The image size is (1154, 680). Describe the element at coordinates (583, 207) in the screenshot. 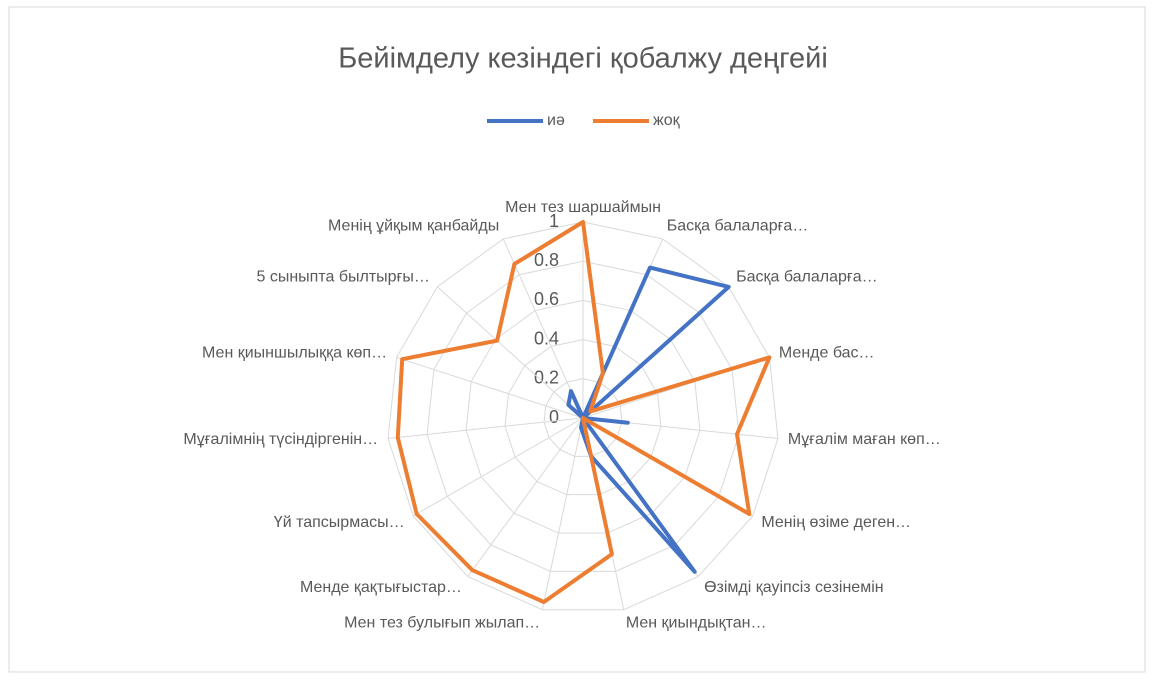

I see `category-label: Мен тез шаршаймын` at that location.